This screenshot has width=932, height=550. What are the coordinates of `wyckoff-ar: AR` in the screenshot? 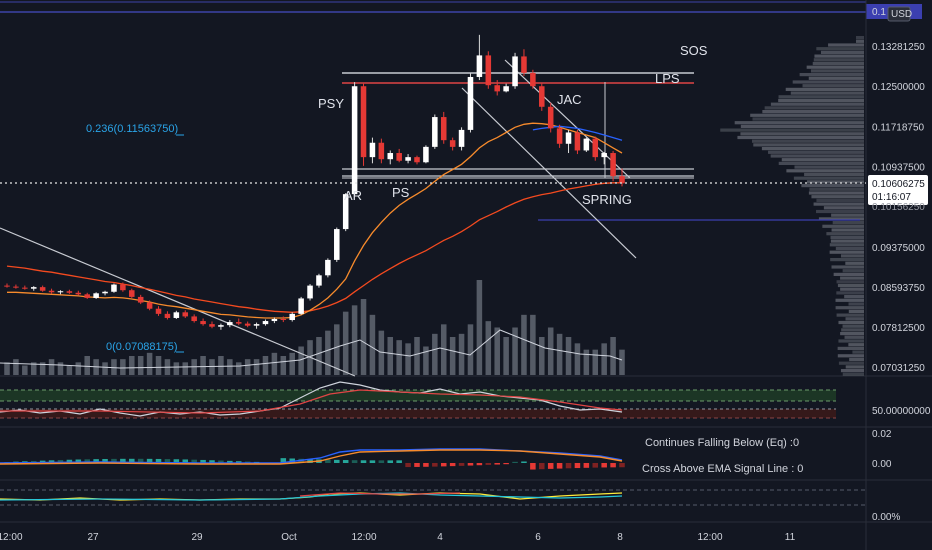 It's located at (353, 195).